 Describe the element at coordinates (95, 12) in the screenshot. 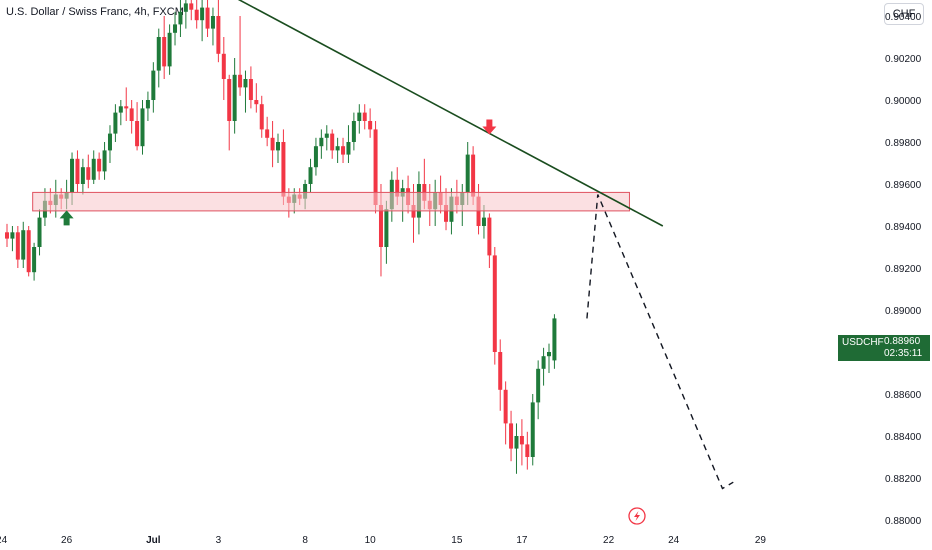

I see `chart-title: U.S. Dollar / Swiss Franc, 4h, FXCM` at that location.